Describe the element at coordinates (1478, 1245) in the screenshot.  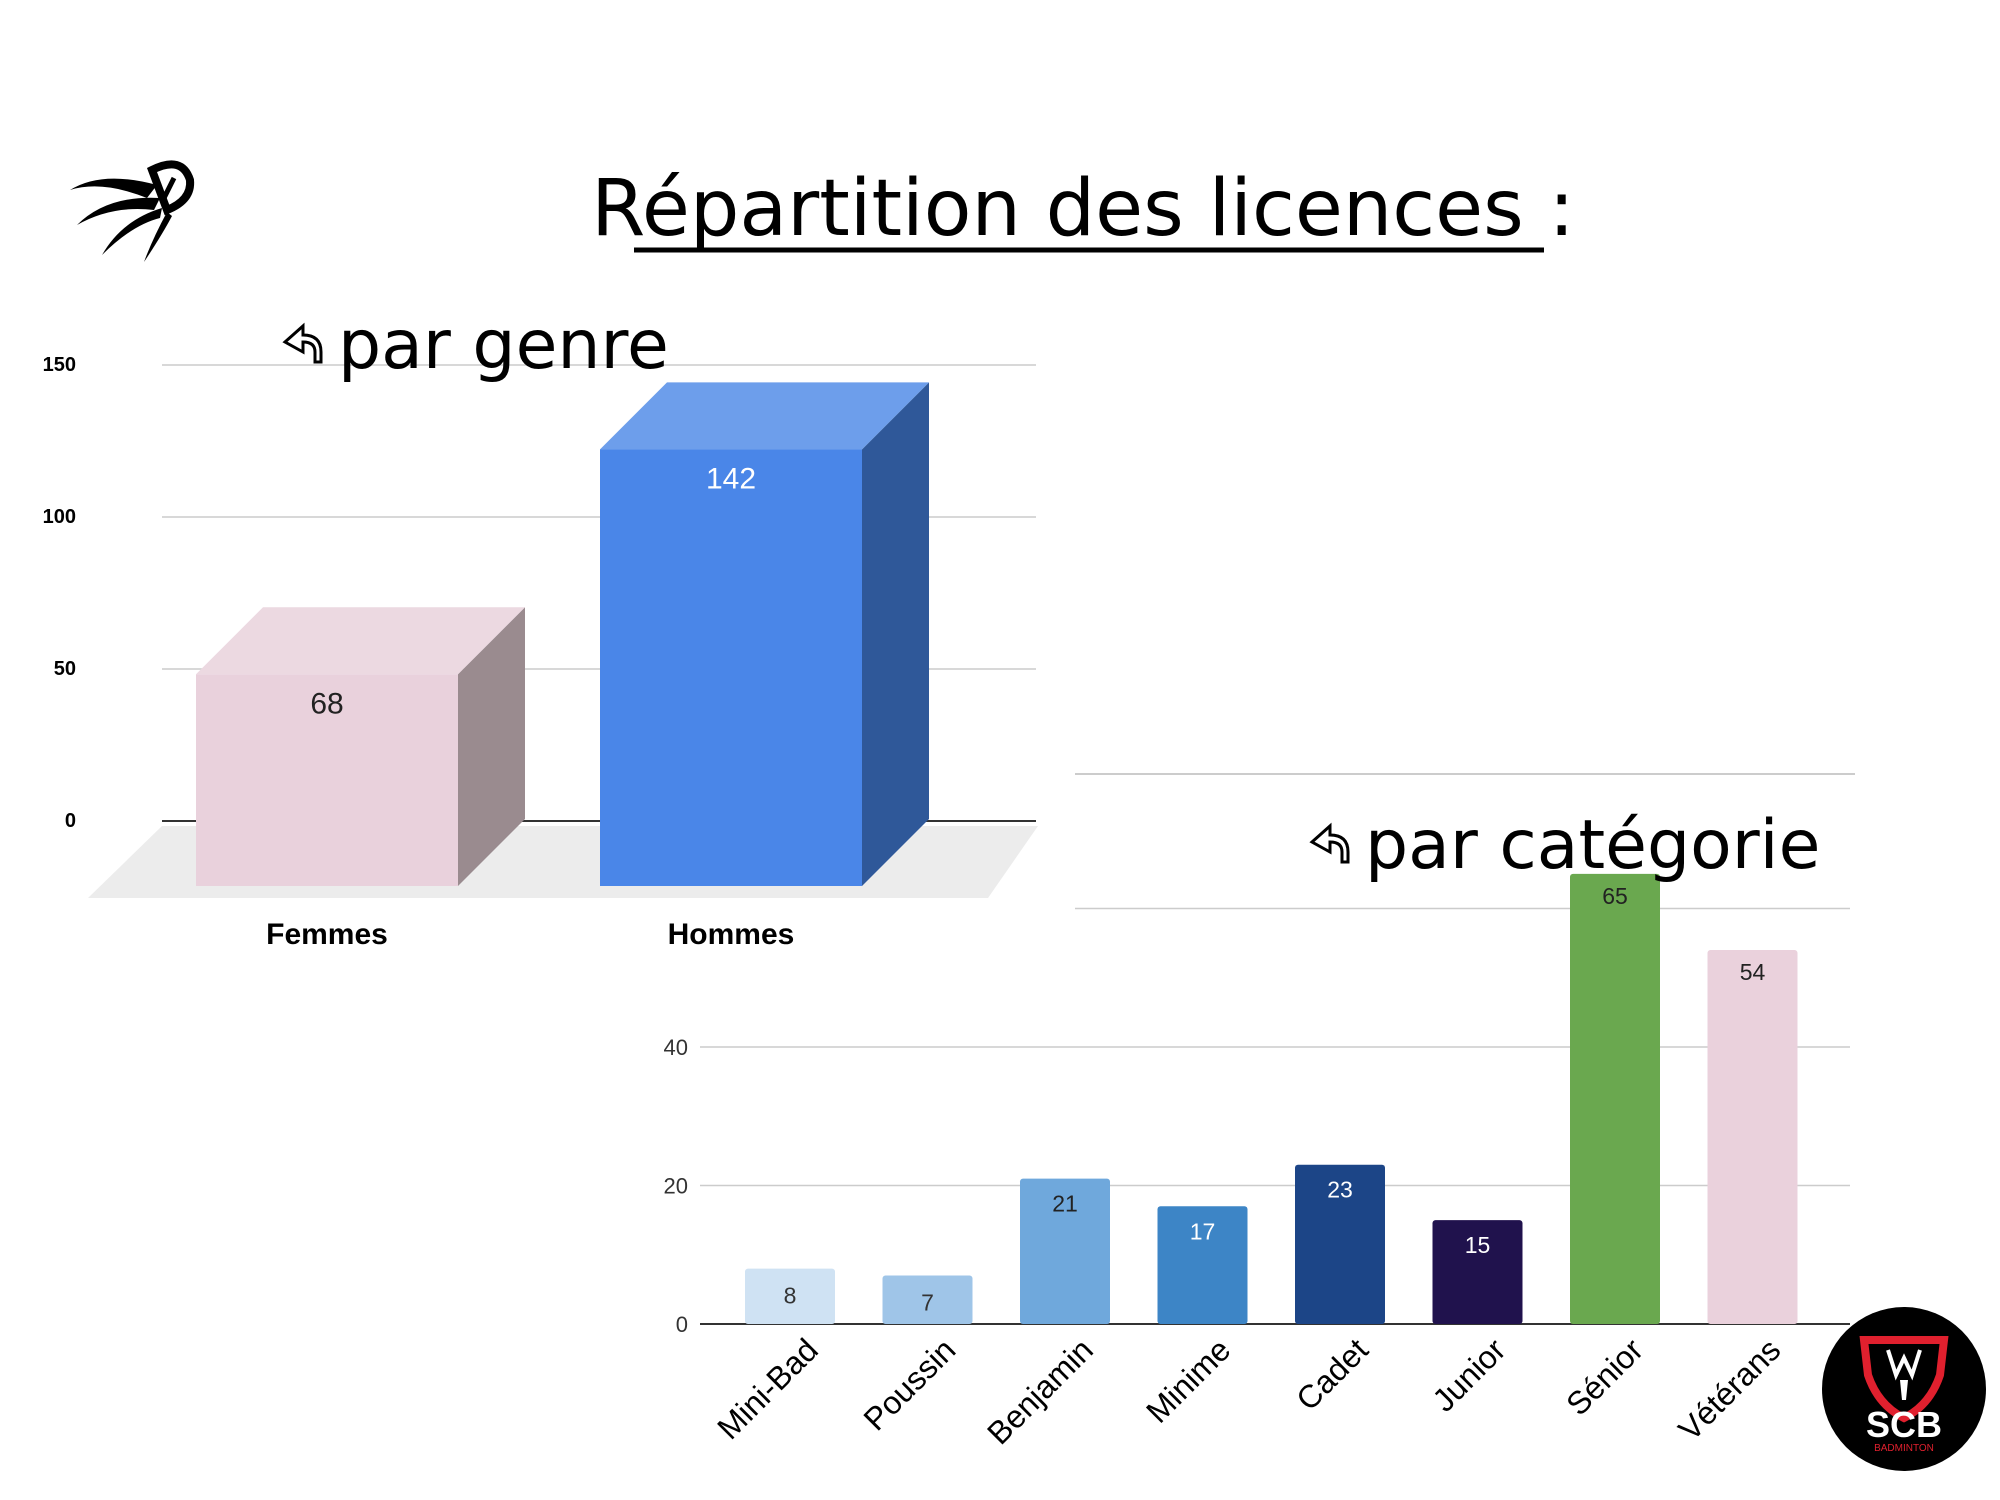
I see `data-label: 15` at that location.